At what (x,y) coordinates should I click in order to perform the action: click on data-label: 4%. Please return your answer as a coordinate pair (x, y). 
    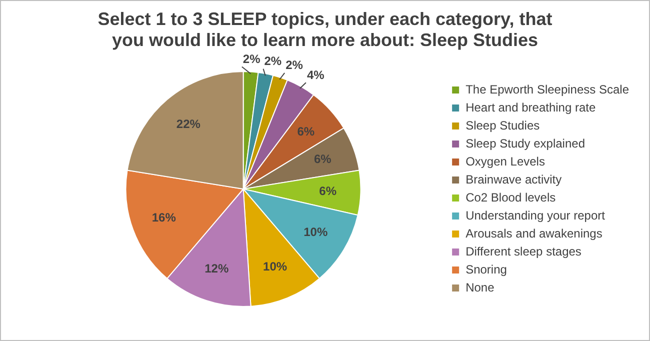
    Looking at the image, I should click on (315, 75).